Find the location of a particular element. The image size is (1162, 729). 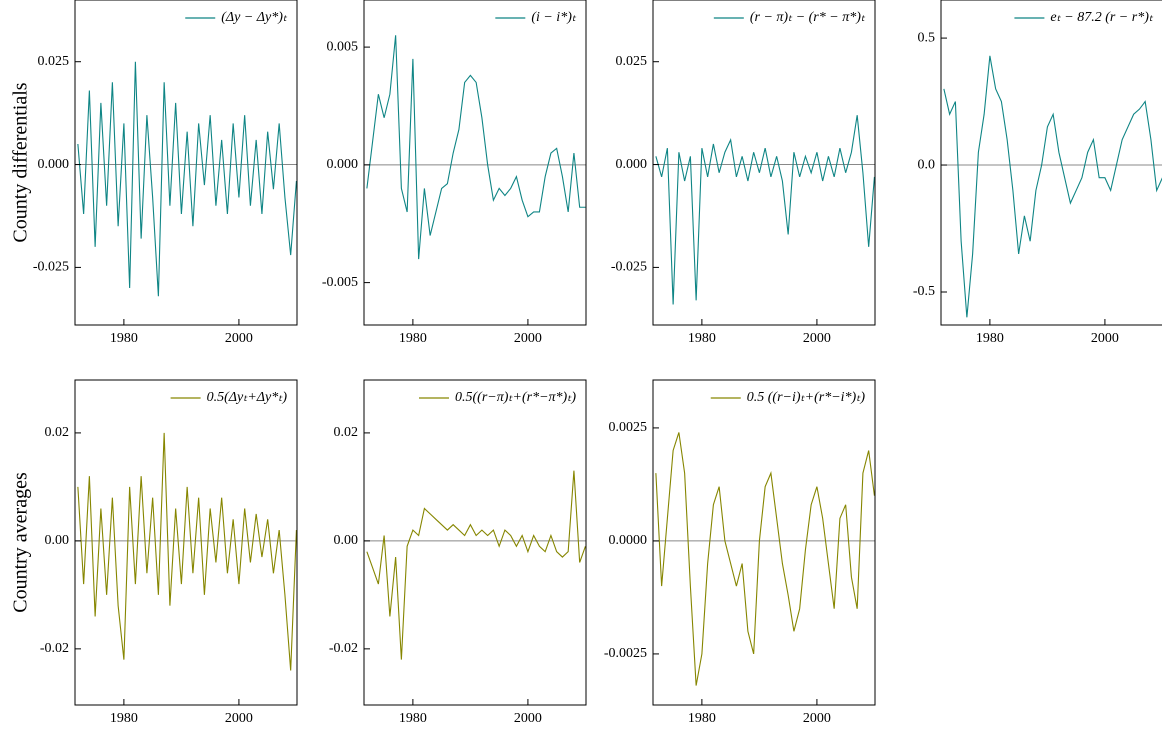

y-tick-label: 0.0 is located at coordinates (927, 164).